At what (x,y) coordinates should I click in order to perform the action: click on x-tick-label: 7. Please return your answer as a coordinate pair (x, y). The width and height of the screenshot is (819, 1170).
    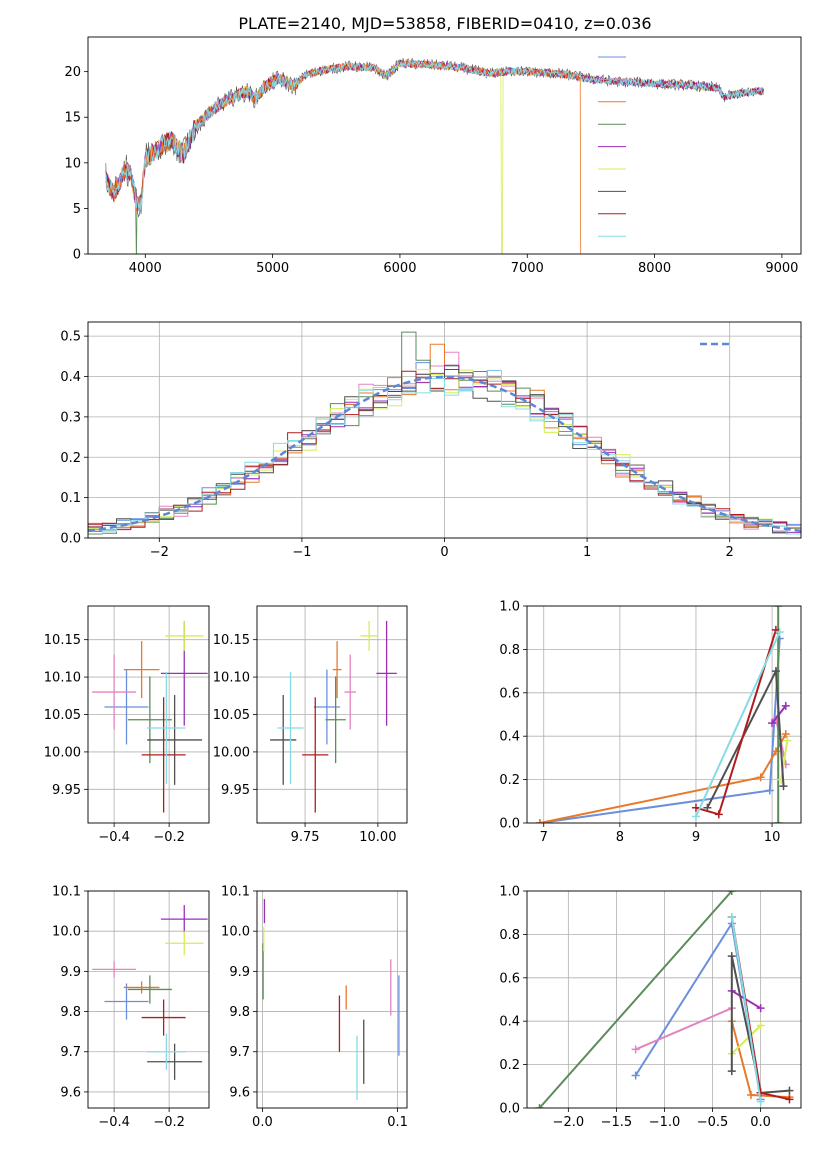
    Looking at the image, I should click on (544, 837).